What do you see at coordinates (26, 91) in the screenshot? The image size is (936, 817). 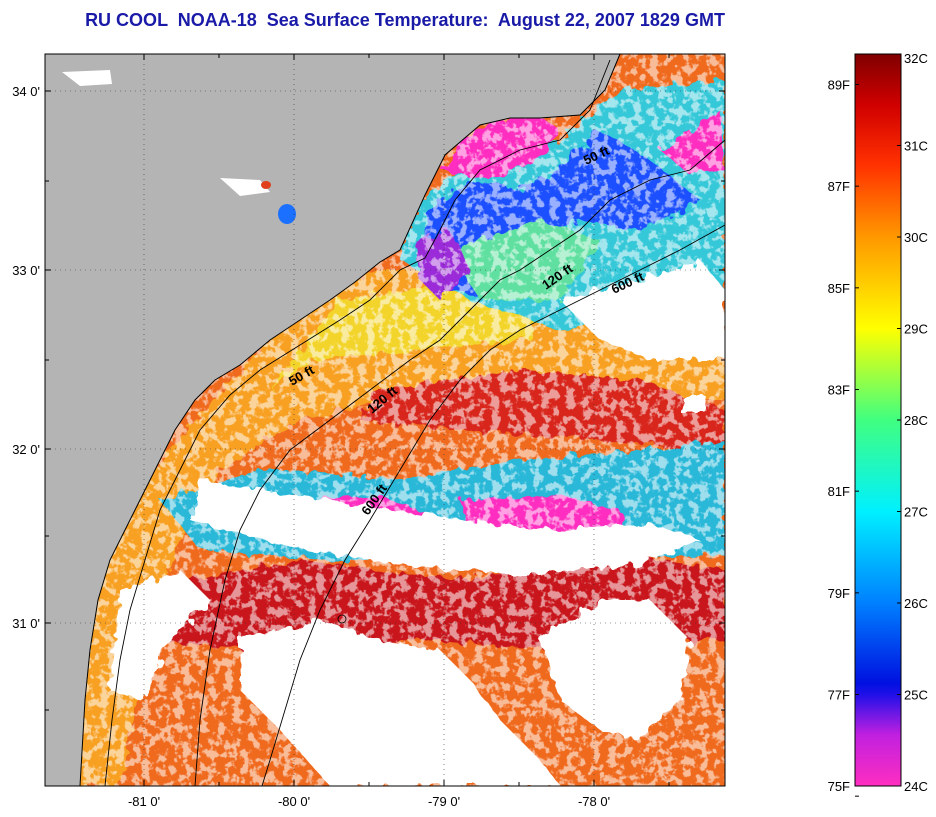 I see `latitude-label: 34 0'` at bounding box center [26, 91].